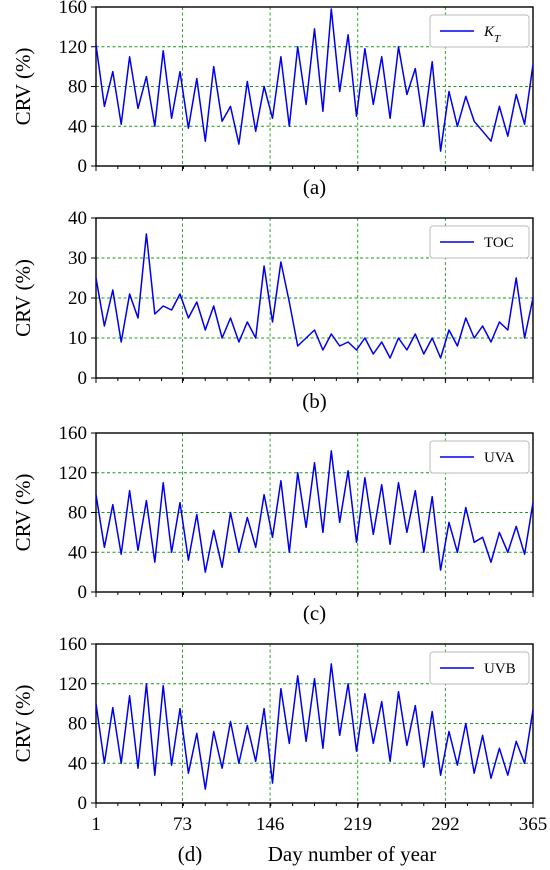 The width and height of the screenshot is (550, 870). Describe the element at coordinates (77, 298) in the screenshot. I see `y-tick-label: 20` at that location.